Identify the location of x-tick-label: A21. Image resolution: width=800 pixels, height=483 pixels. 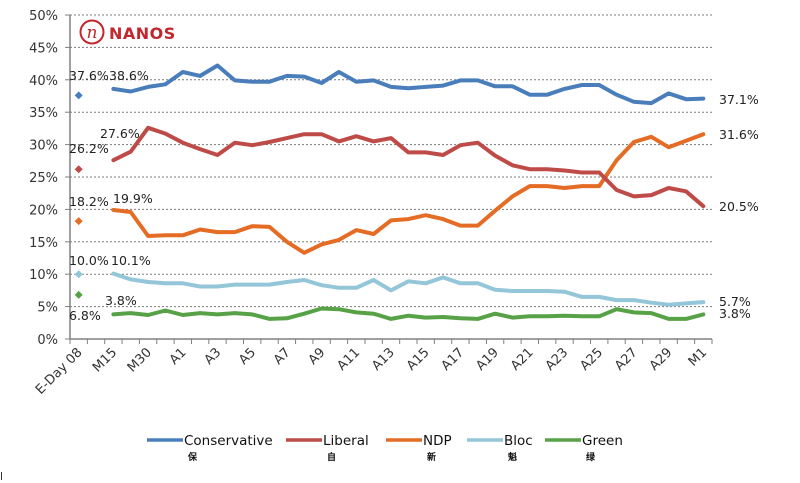
(522, 359).